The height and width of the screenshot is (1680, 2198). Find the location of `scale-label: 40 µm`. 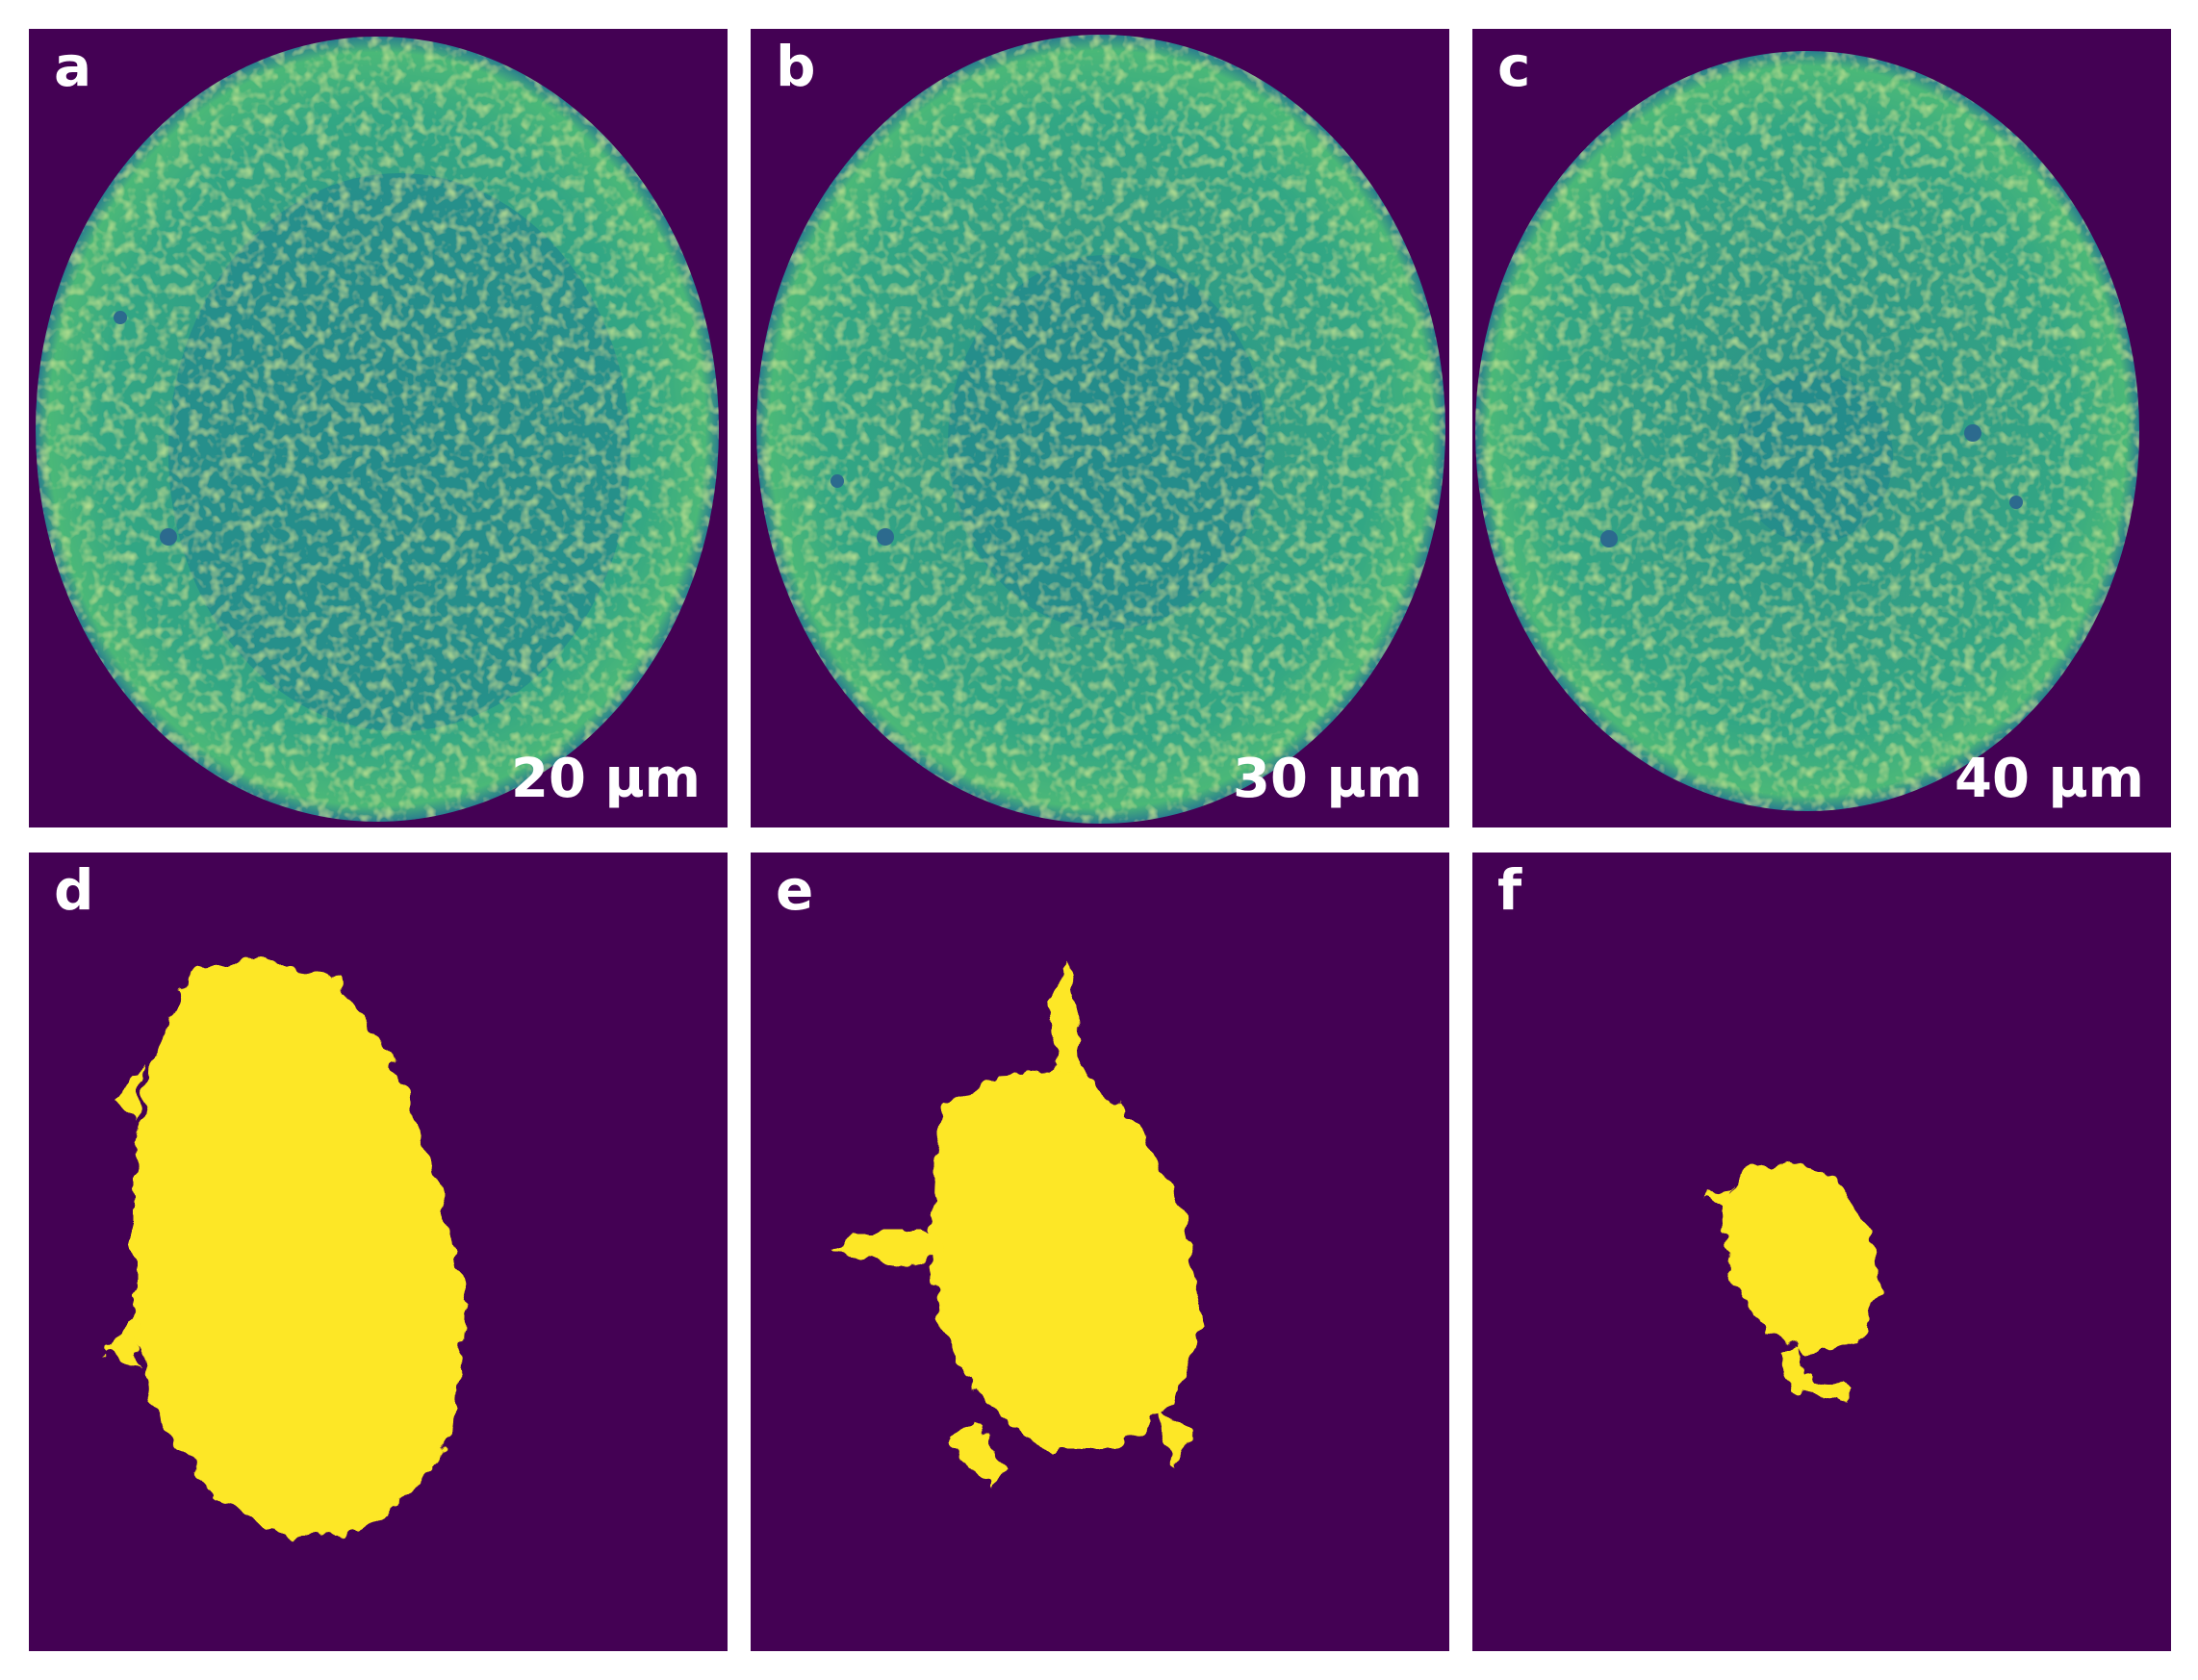

scale-label: 40 µm is located at coordinates (2049, 779).